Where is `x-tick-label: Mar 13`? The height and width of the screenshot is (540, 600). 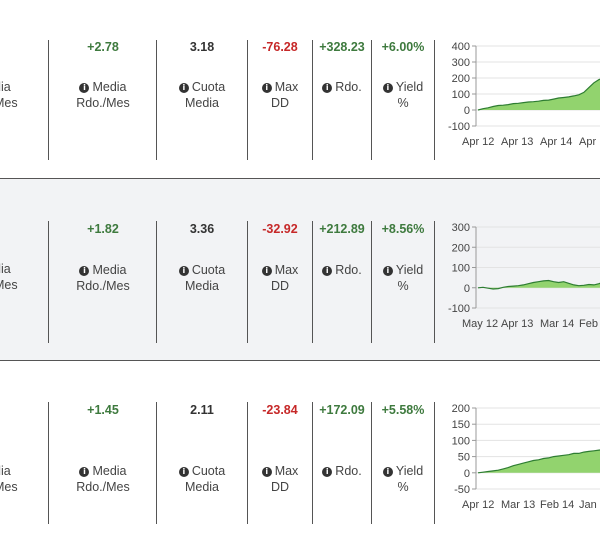
x-tick-label: Mar 13 is located at coordinates (518, 505).